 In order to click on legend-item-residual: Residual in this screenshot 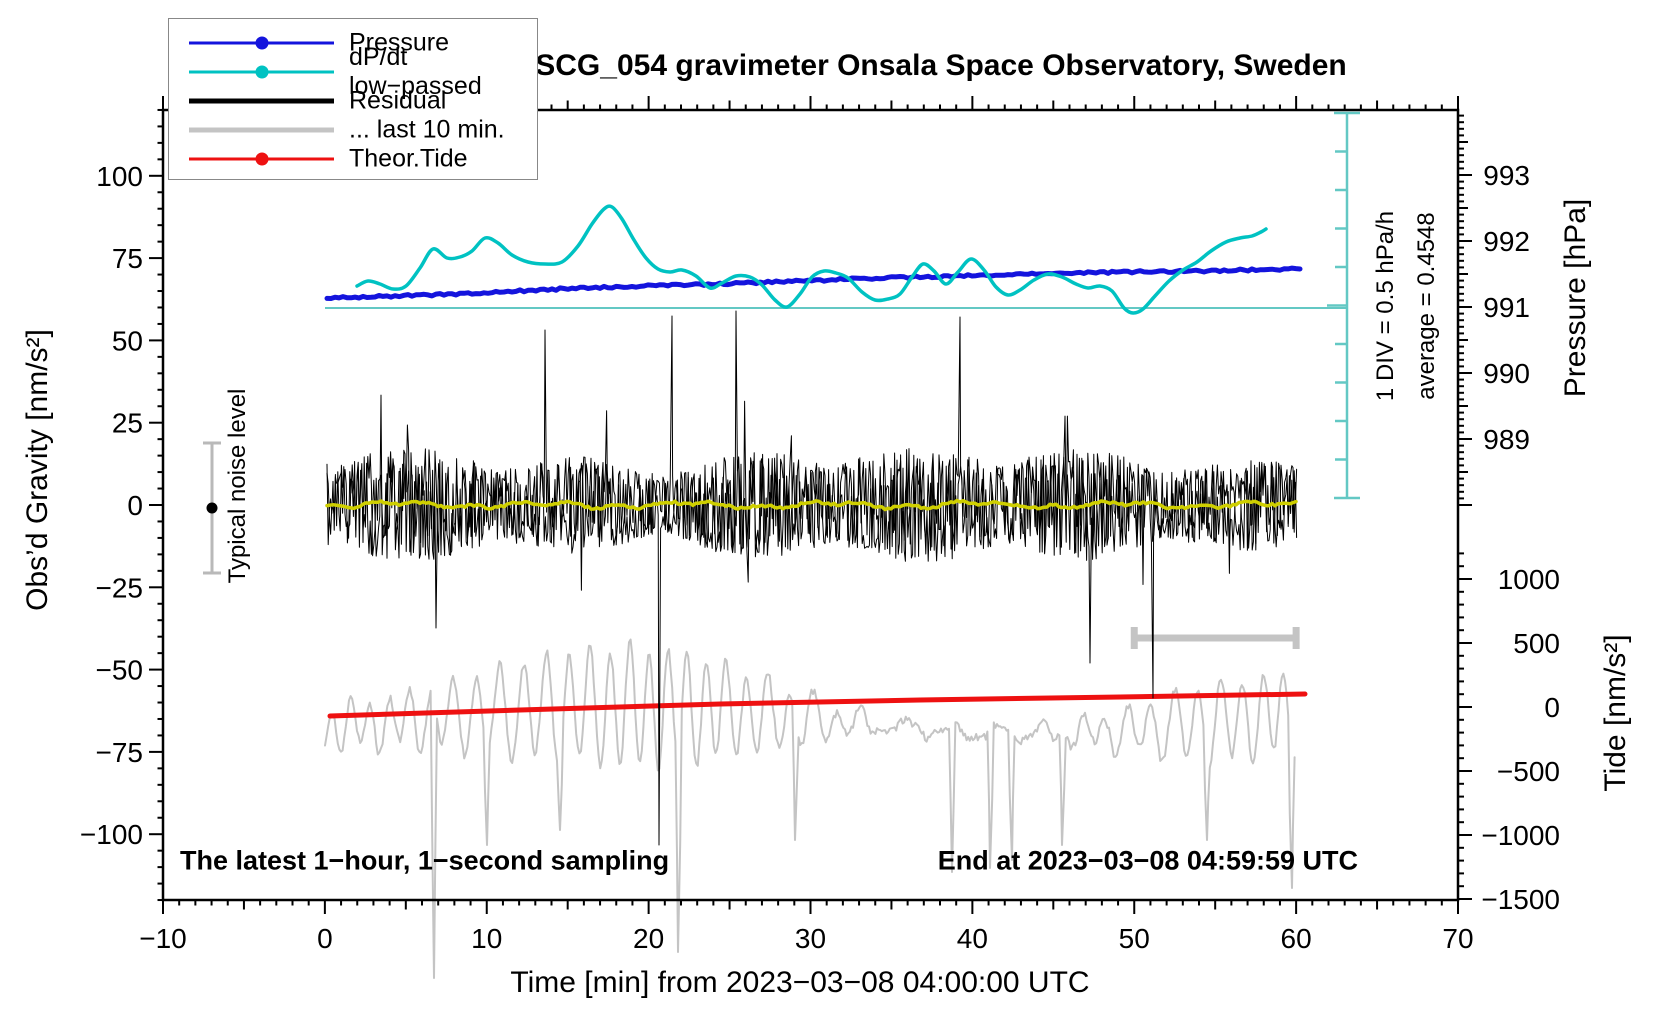, I will do `click(353, 100)`.